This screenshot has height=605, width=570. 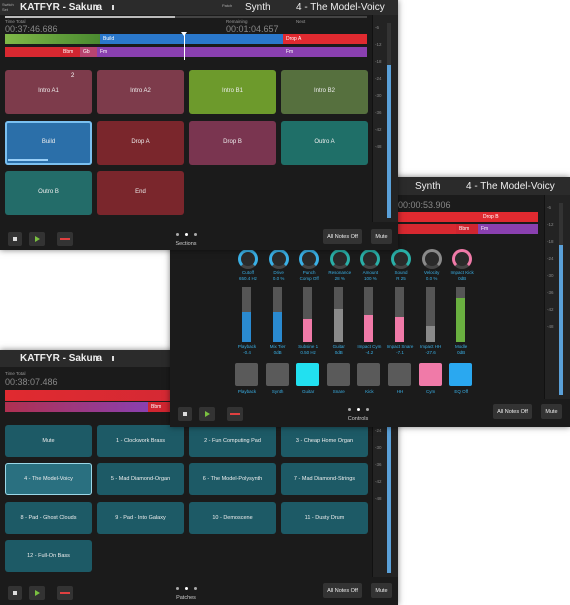 What do you see at coordinates (389, 141) in the screenshot?
I see `meter-level` at bounding box center [389, 141].